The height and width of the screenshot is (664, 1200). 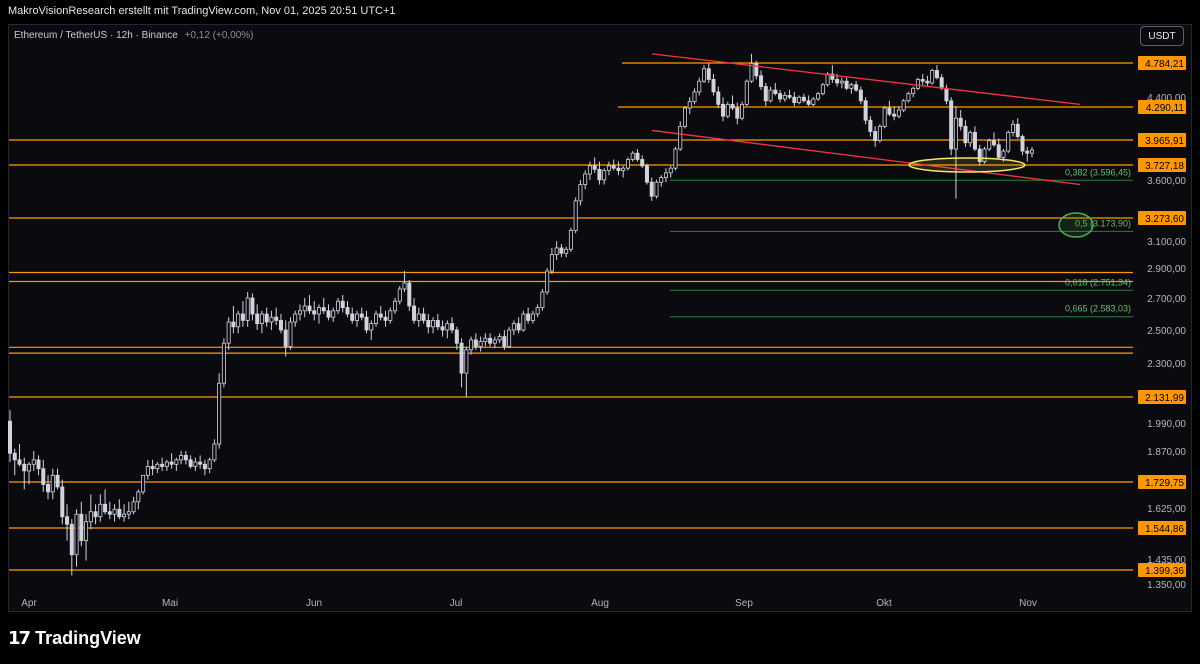 I want to click on x-tick-label: Nov, so click(x=1028, y=603).